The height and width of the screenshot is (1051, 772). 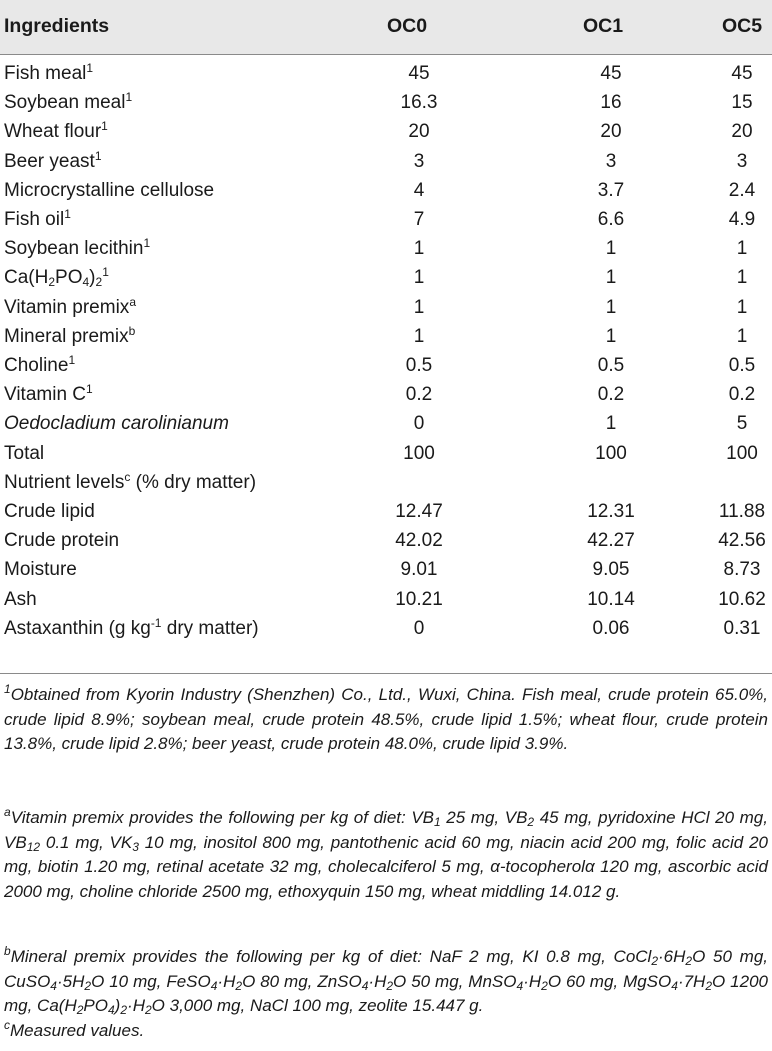 I want to click on value-oc1: 100, so click(x=611, y=453).